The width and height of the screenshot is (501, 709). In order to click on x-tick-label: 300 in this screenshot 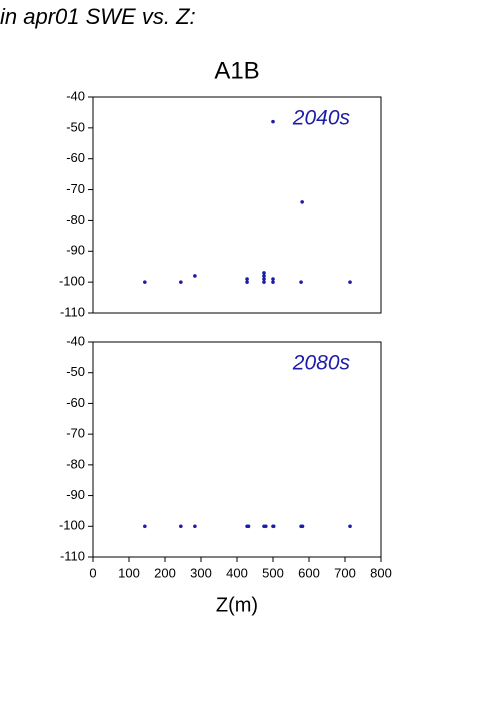, I will do `click(201, 572)`.